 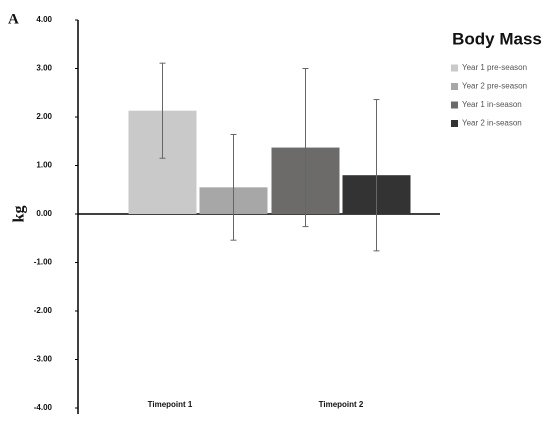 I want to click on y-tick-label: -3.00, so click(x=43, y=359).